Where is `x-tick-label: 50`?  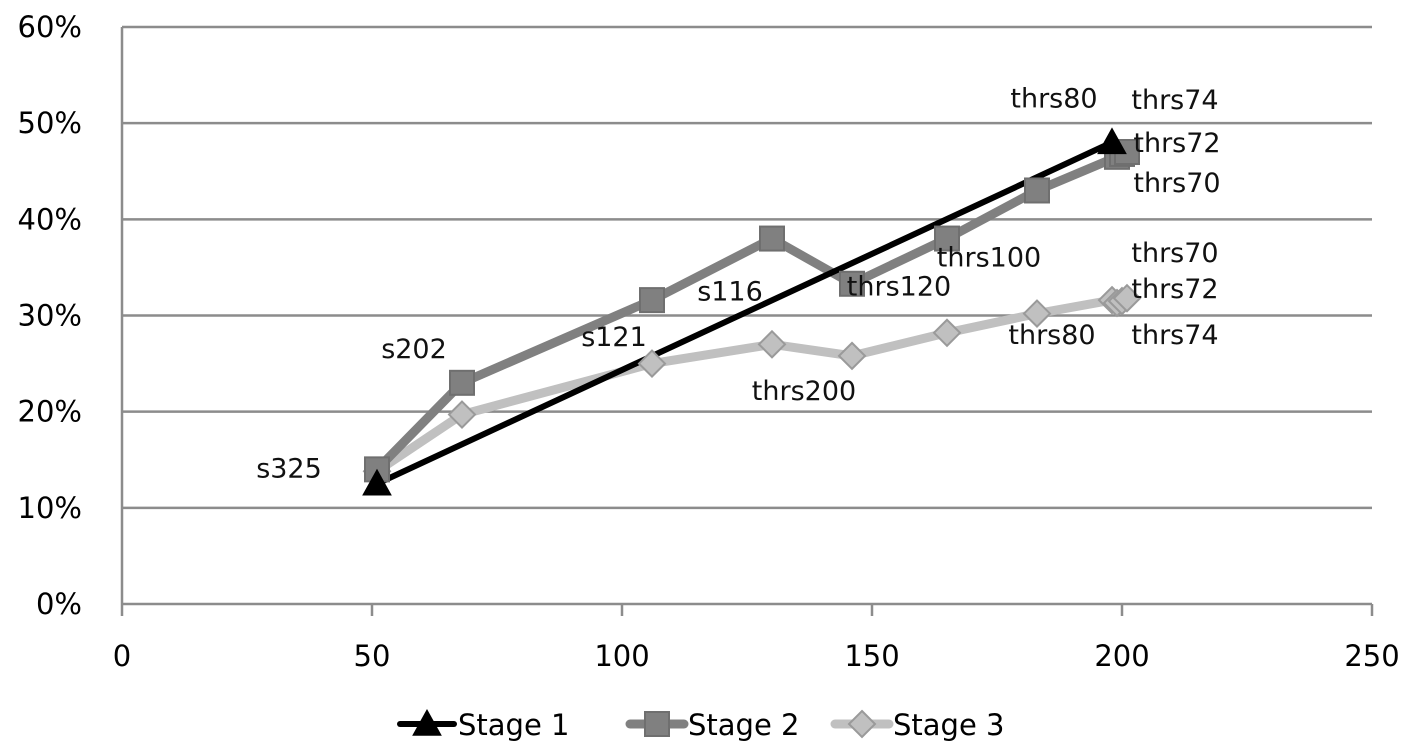 x-tick-label: 50 is located at coordinates (372, 656).